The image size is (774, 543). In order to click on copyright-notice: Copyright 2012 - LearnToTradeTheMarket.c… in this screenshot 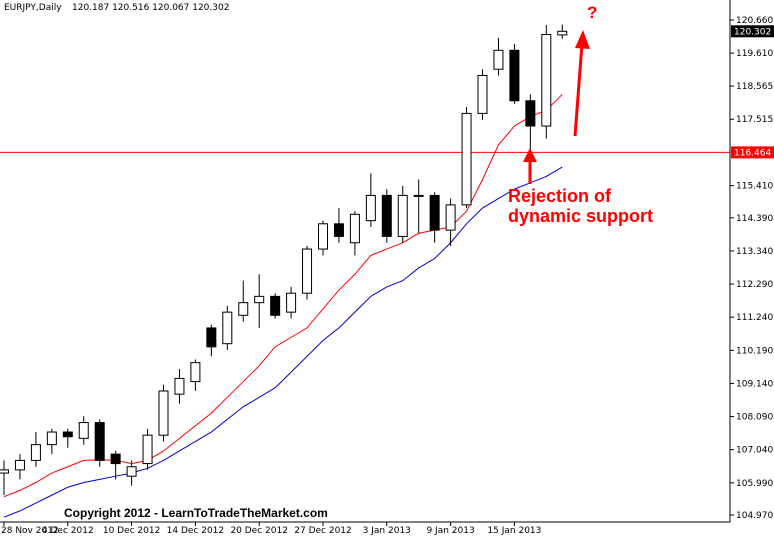, I will do `click(196, 513)`.